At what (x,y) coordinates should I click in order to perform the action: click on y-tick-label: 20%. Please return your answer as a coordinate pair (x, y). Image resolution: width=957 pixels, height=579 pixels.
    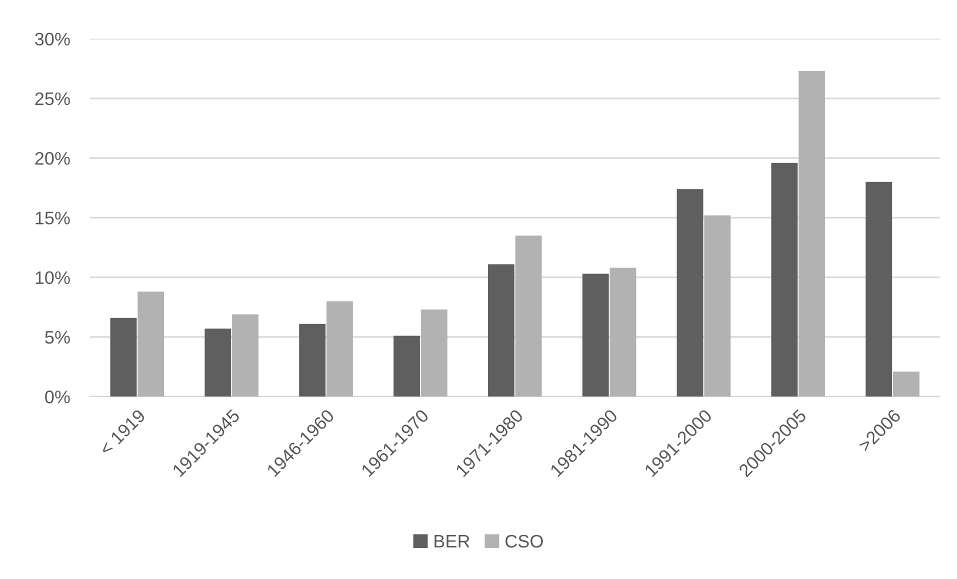
    Looking at the image, I should click on (52, 158).